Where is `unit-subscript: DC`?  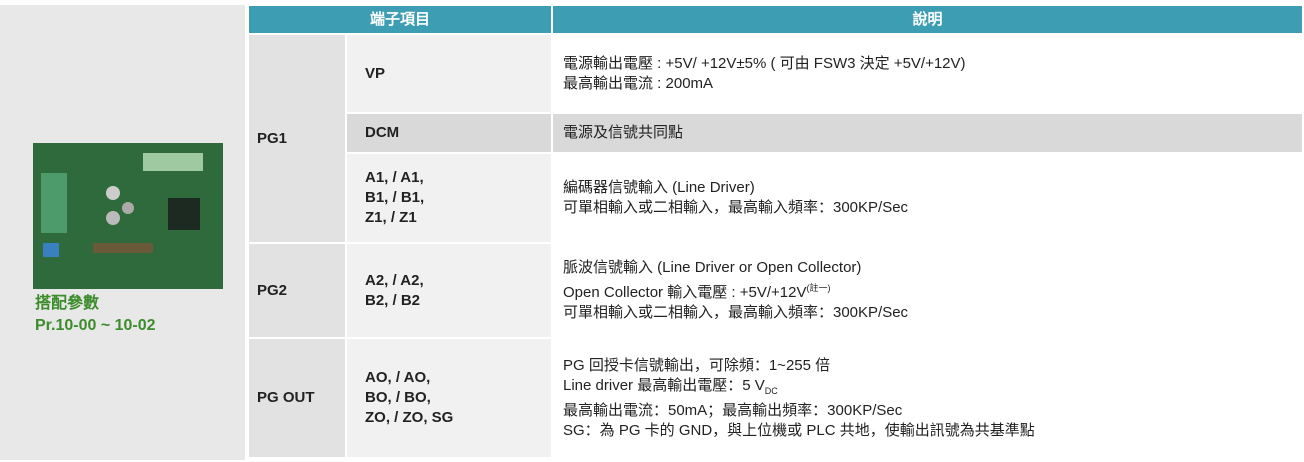 unit-subscript: DC is located at coordinates (771, 390).